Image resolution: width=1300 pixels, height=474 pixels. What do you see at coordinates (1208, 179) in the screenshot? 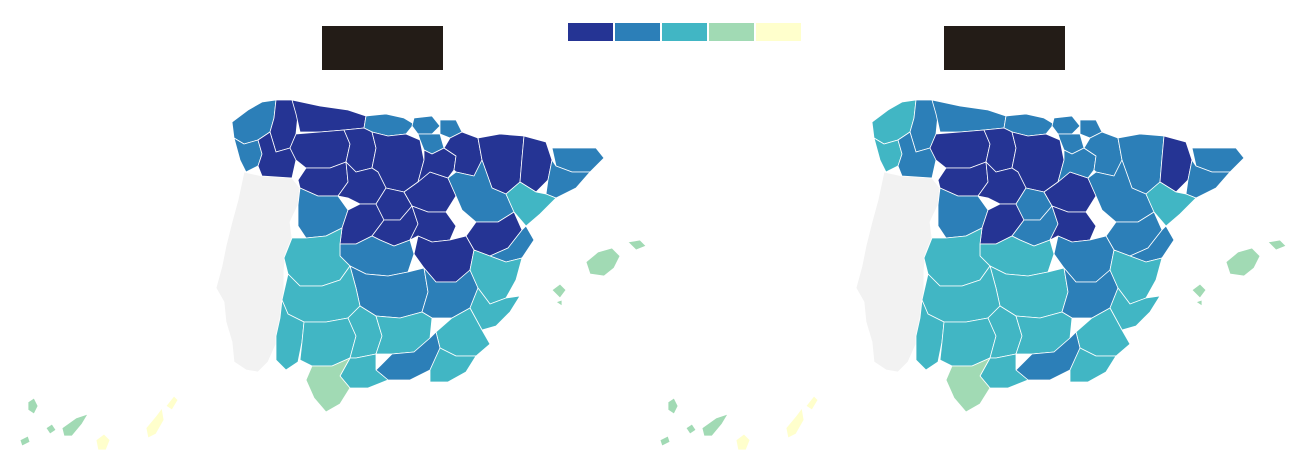
I see `right-province-barcelona` at bounding box center [1208, 179].